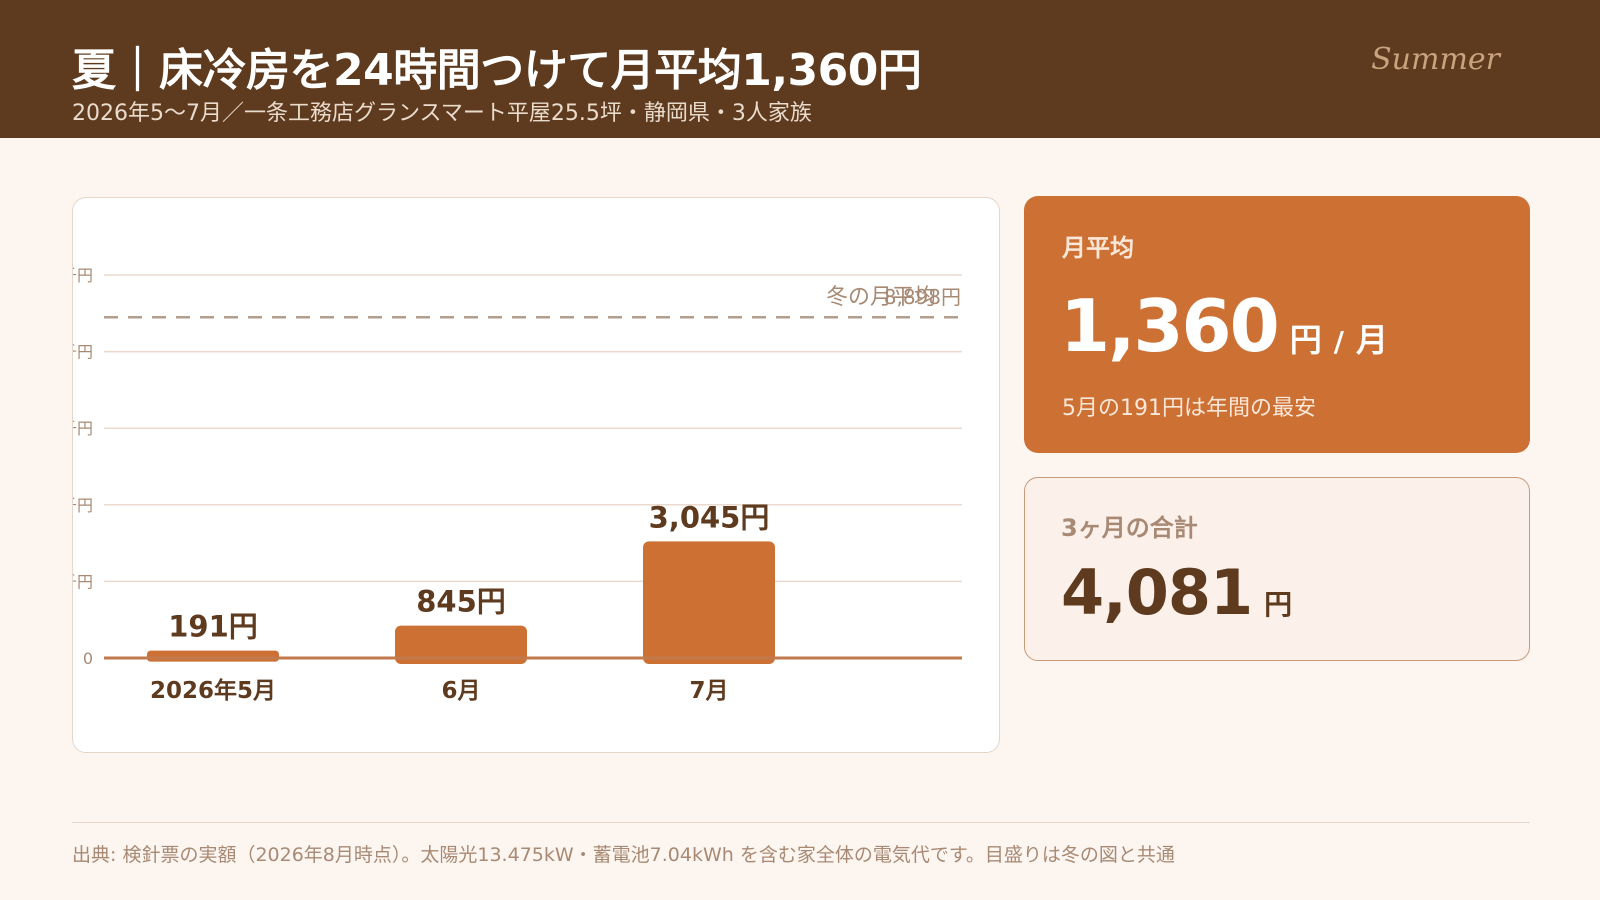  I want to click on y-tick-label: 4千円, so click(83, 505).